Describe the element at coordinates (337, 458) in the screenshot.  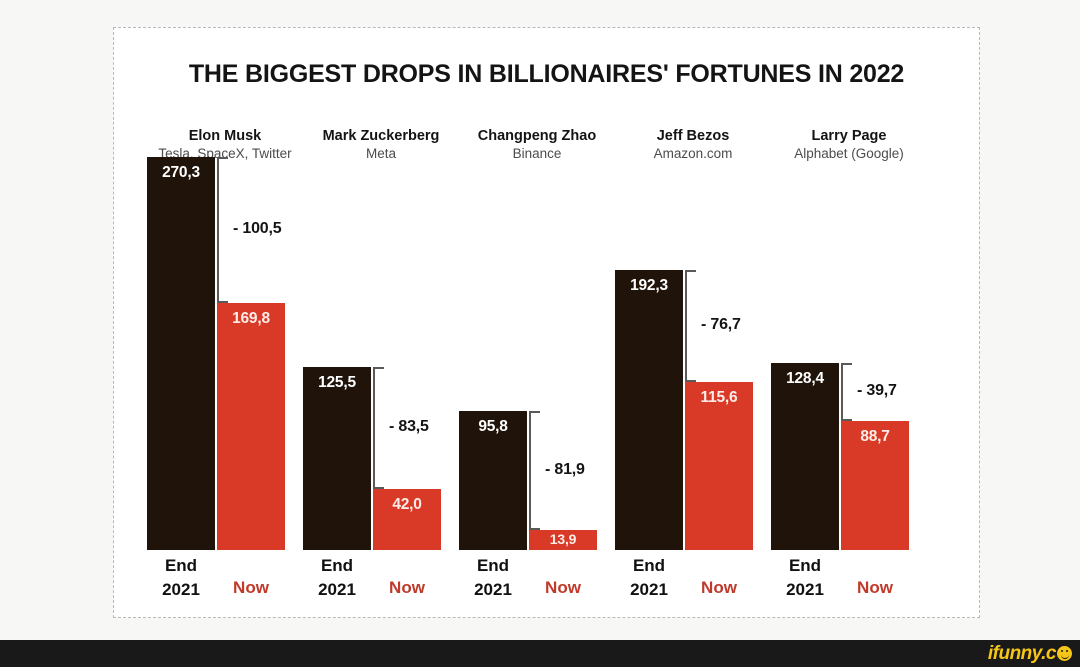
I see `bar-end-2021: 125,5` at that location.